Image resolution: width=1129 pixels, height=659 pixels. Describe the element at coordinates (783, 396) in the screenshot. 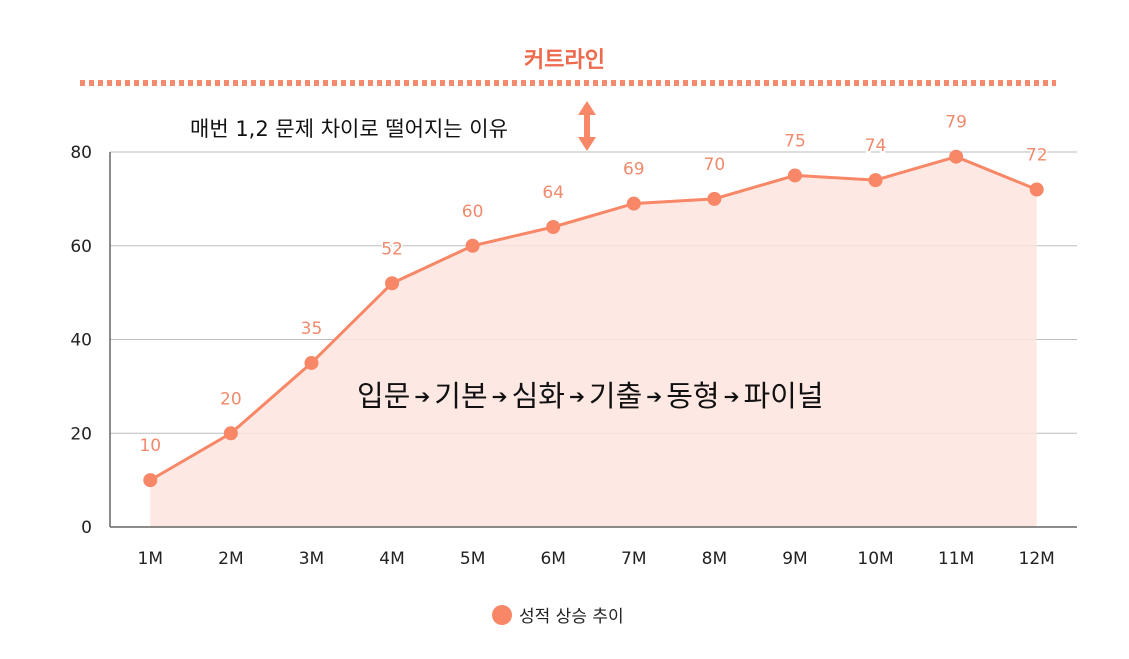

I see `stage-label: 파이널` at that location.